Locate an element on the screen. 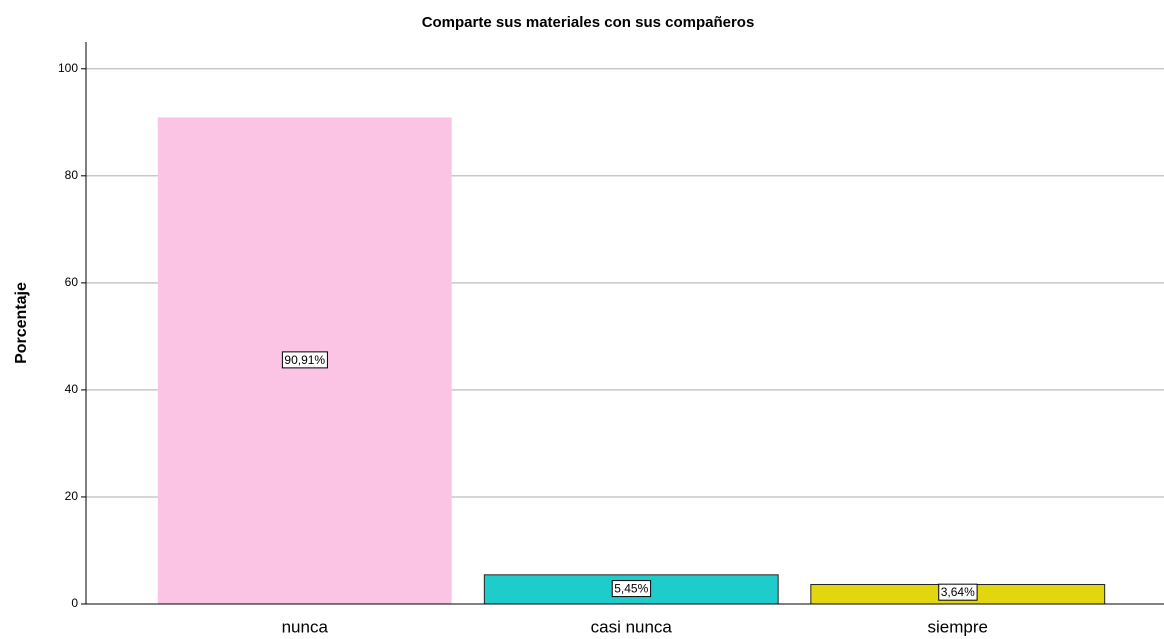  y-tick-label: 0 is located at coordinates (74, 603).